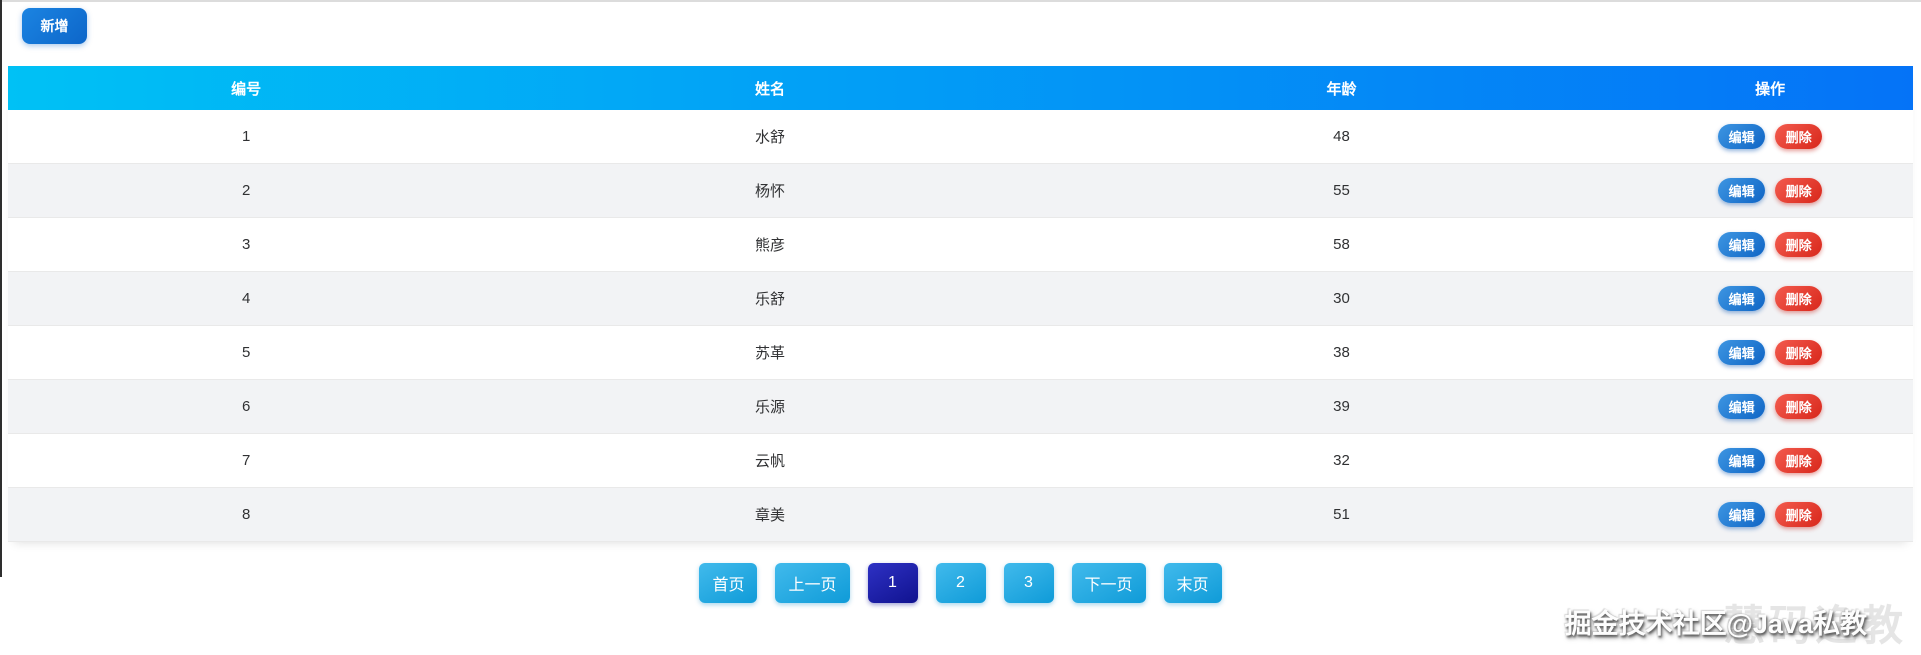  What do you see at coordinates (960, 191) in the screenshot?
I see `table-row: 2 杨怀 55 编辑 删除` at bounding box center [960, 191].